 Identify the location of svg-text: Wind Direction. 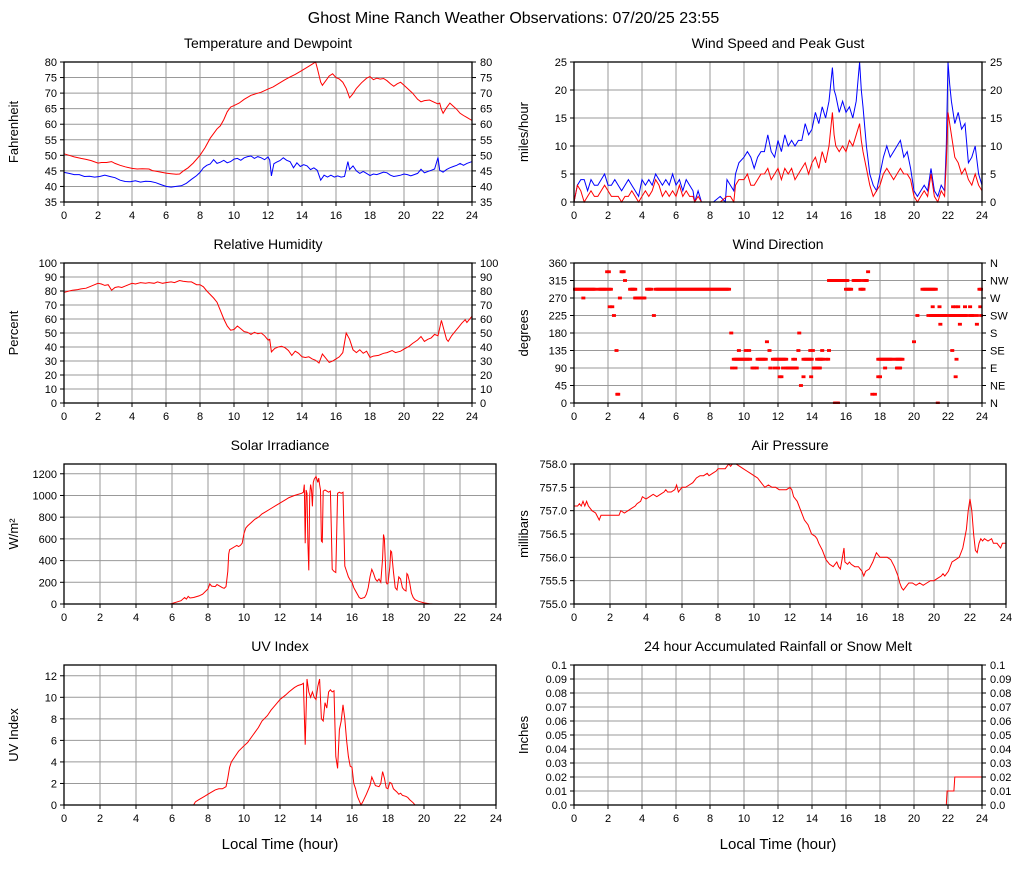
(777, 244).